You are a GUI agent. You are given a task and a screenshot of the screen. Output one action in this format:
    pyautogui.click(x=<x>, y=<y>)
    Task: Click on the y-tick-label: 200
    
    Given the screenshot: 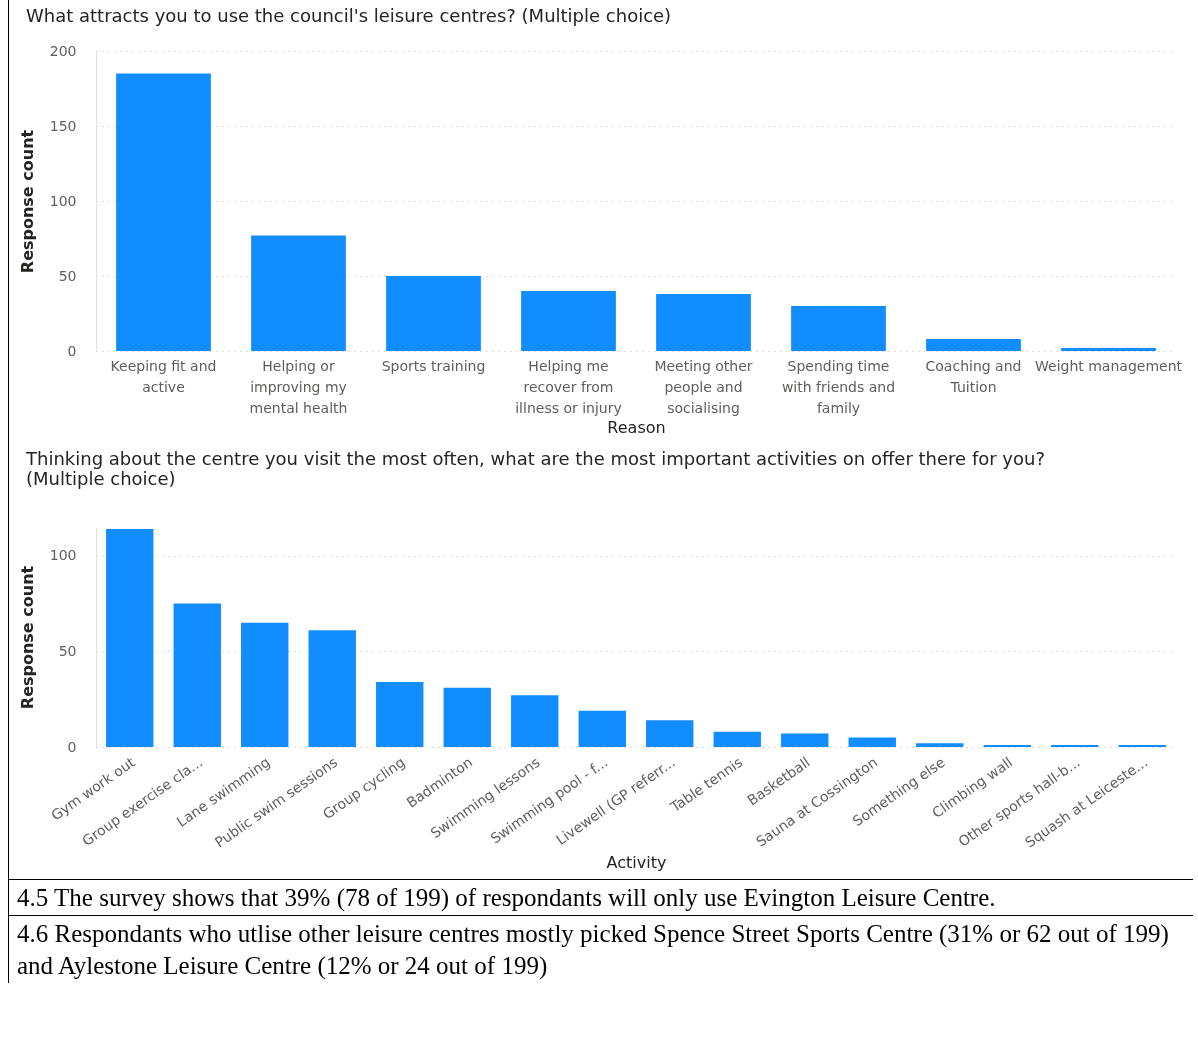 What is the action you would take?
    pyautogui.click(x=63, y=50)
    